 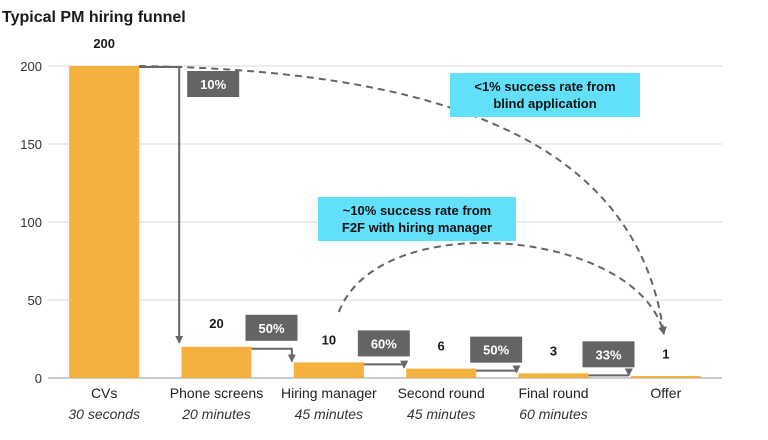 What do you see at coordinates (94, 17) in the screenshot?
I see `chart-title: Typical PM hiring funnel` at bounding box center [94, 17].